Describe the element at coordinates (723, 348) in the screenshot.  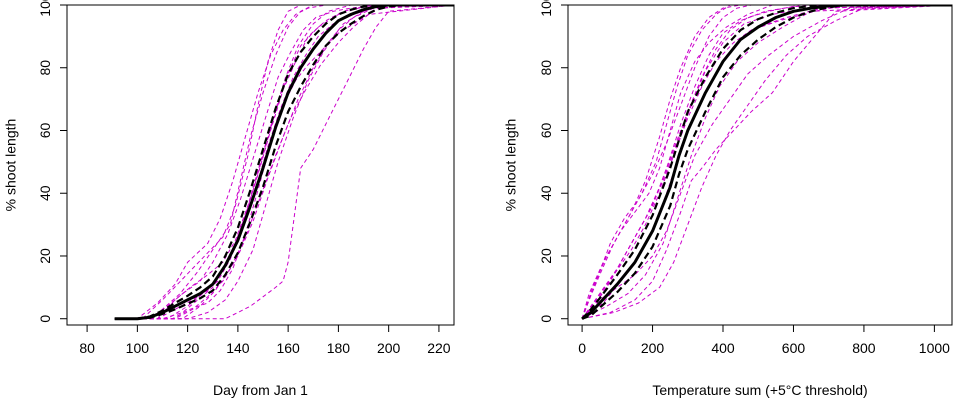
I see `x-tick-label: 400` at that location.